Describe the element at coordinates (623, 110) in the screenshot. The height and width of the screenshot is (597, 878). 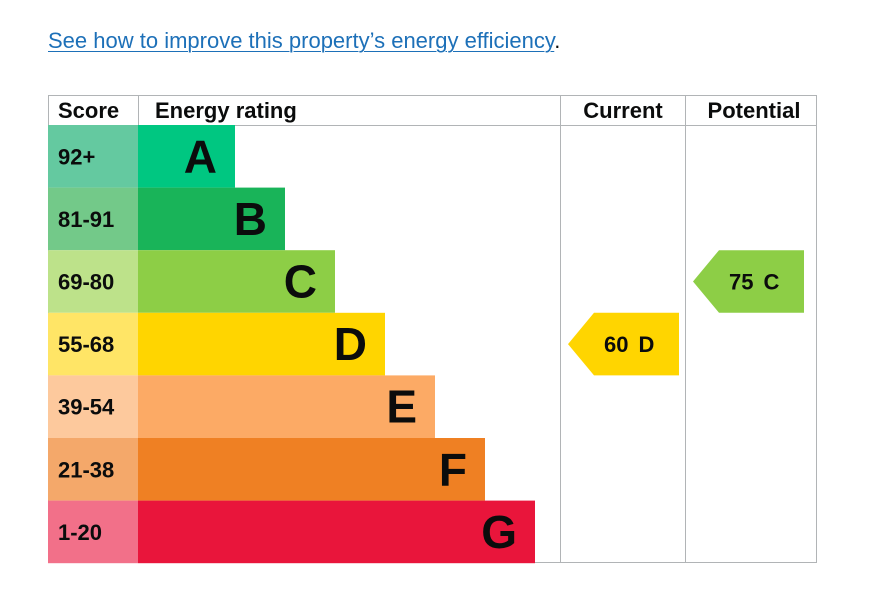
I see `header-current: Current` at that location.